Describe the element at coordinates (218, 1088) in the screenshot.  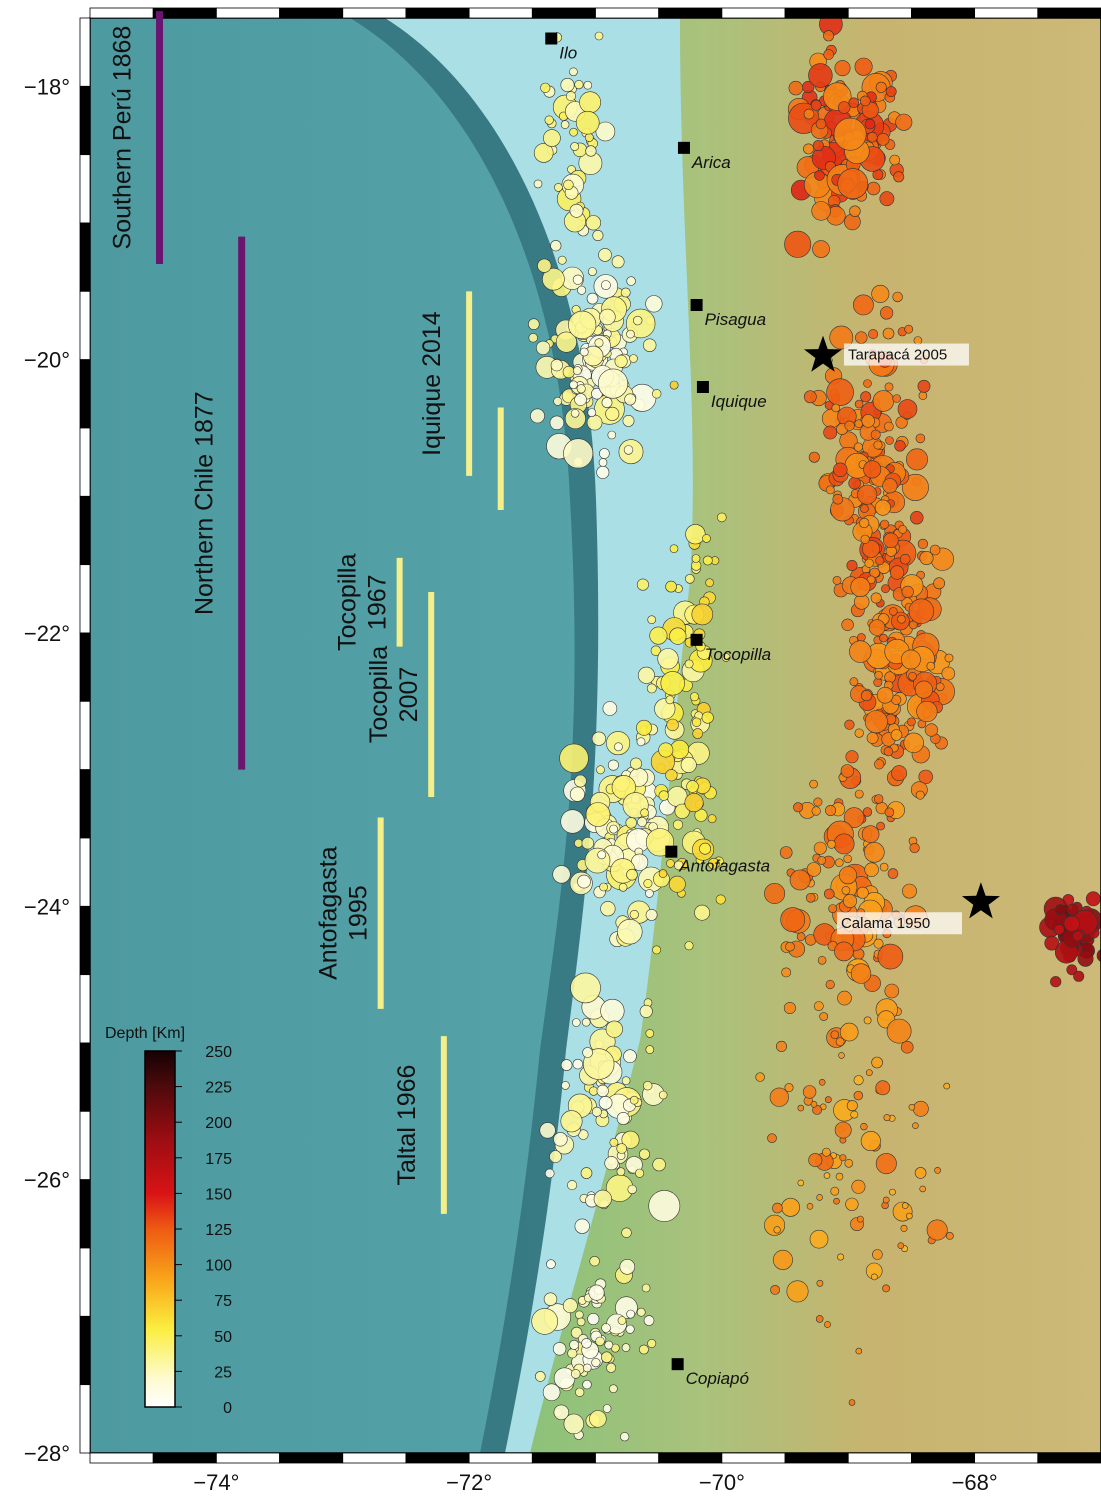
I see `colorbar-tick-label: 225` at that location.